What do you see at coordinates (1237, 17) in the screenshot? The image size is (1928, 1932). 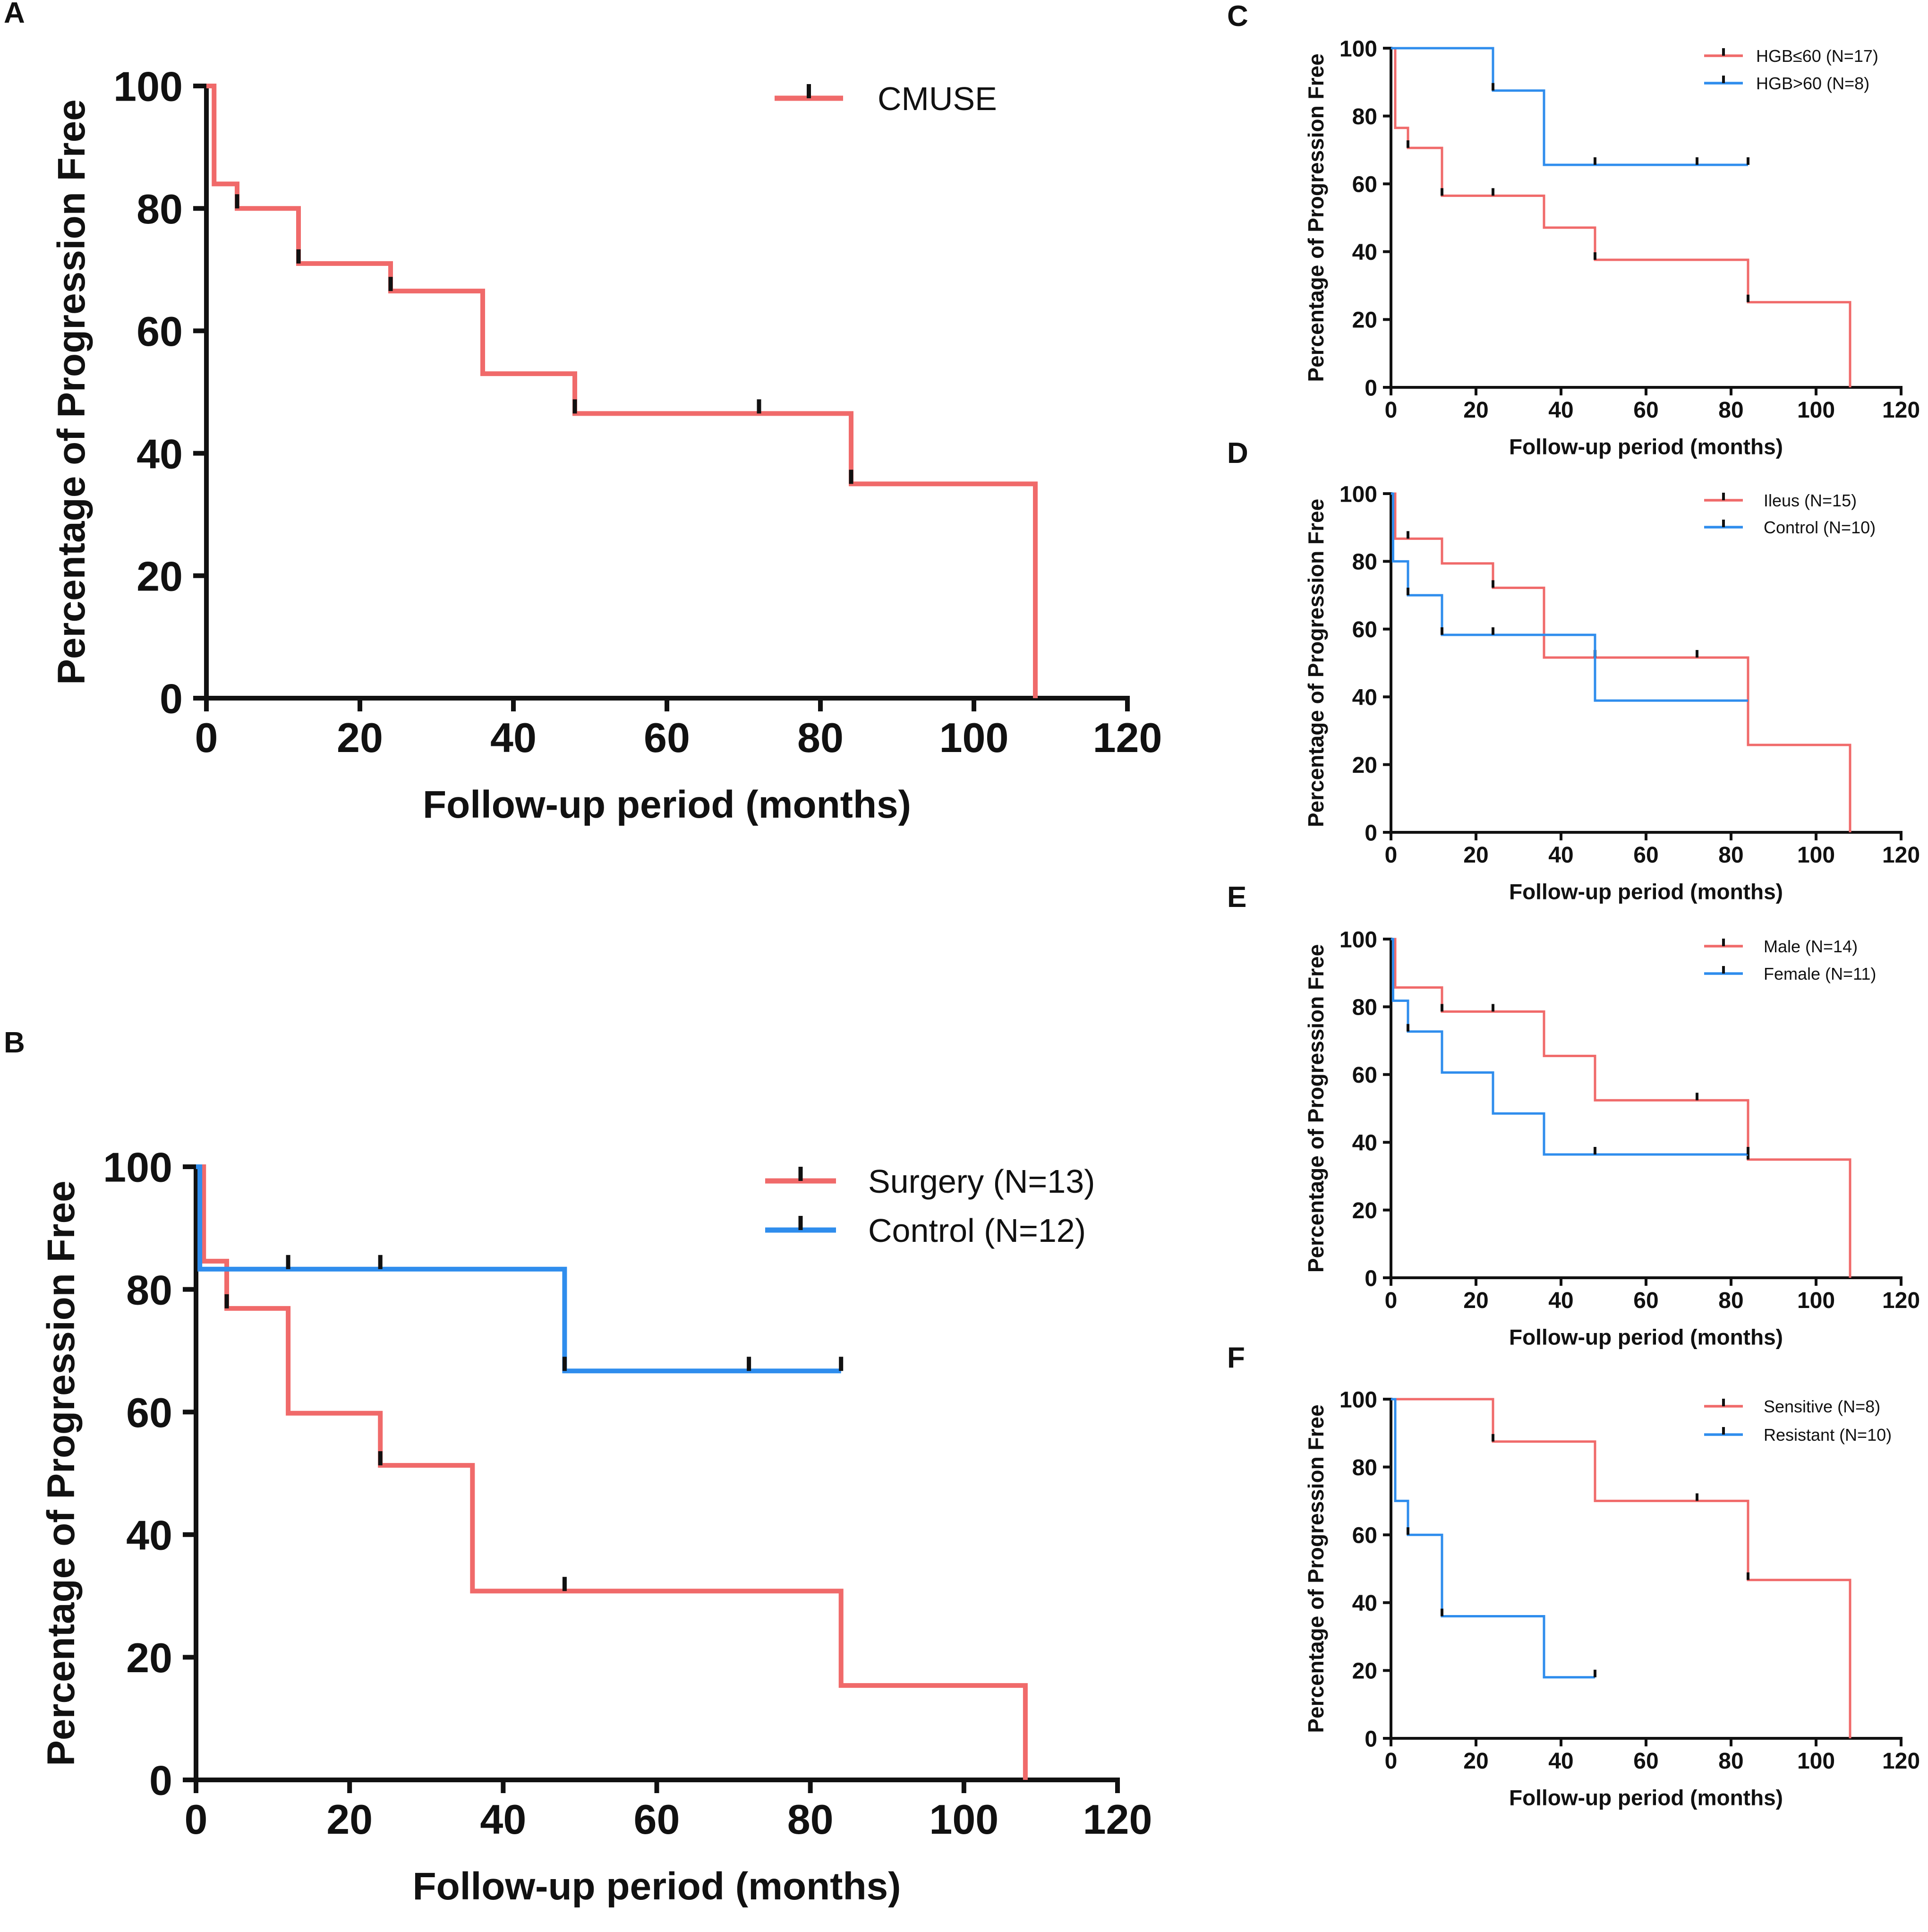 I see `panel-letter: C` at bounding box center [1237, 17].